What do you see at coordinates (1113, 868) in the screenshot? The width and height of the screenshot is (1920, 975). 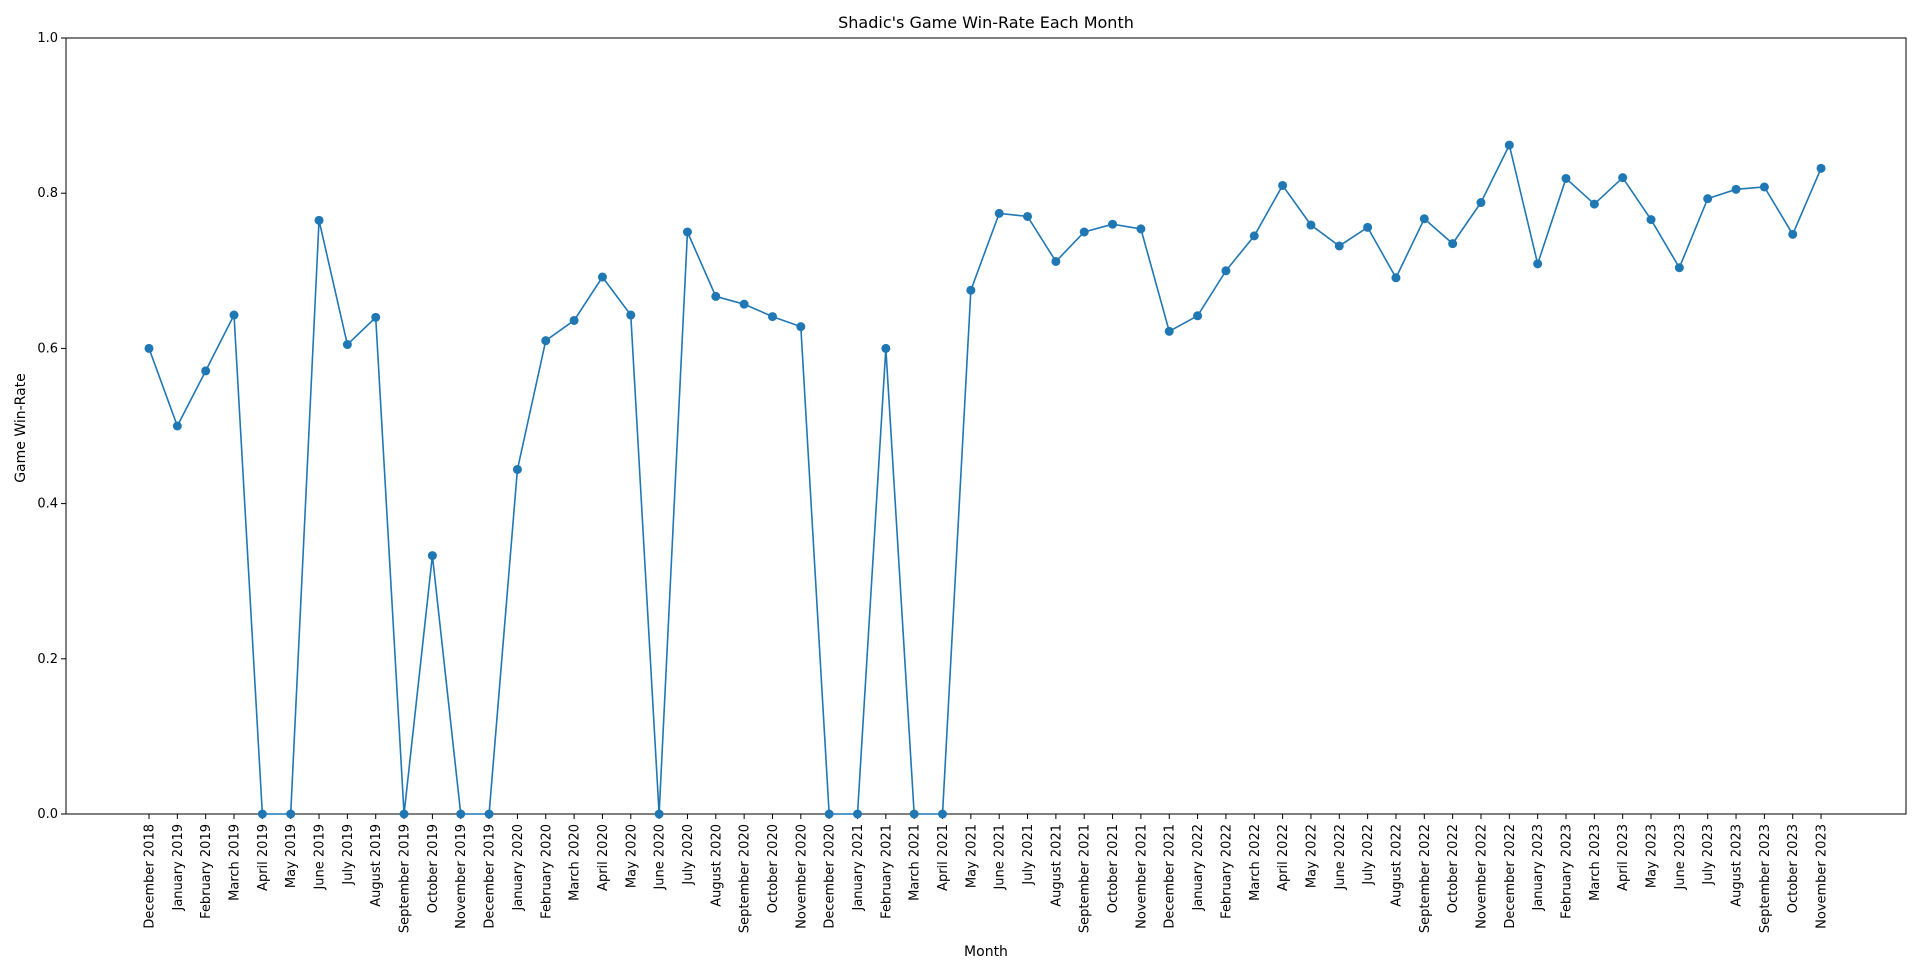 I see `x-tick-label: October 2021` at bounding box center [1113, 868].